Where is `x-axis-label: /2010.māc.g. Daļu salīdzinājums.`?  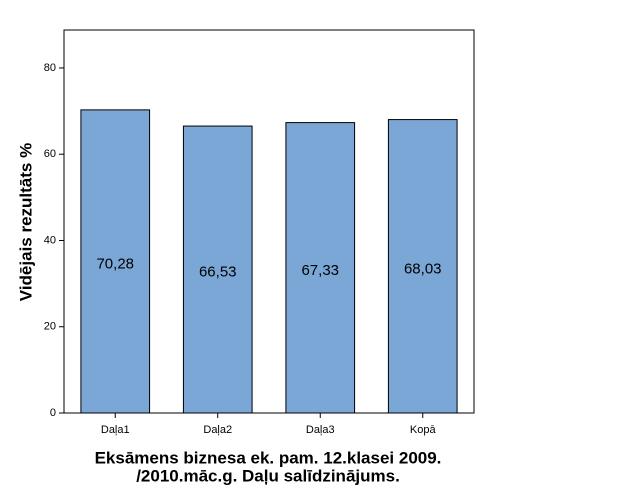 x-axis-label: /2010.māc.g. Daļu salīdzinājums. is located at coordinates (268, 475).